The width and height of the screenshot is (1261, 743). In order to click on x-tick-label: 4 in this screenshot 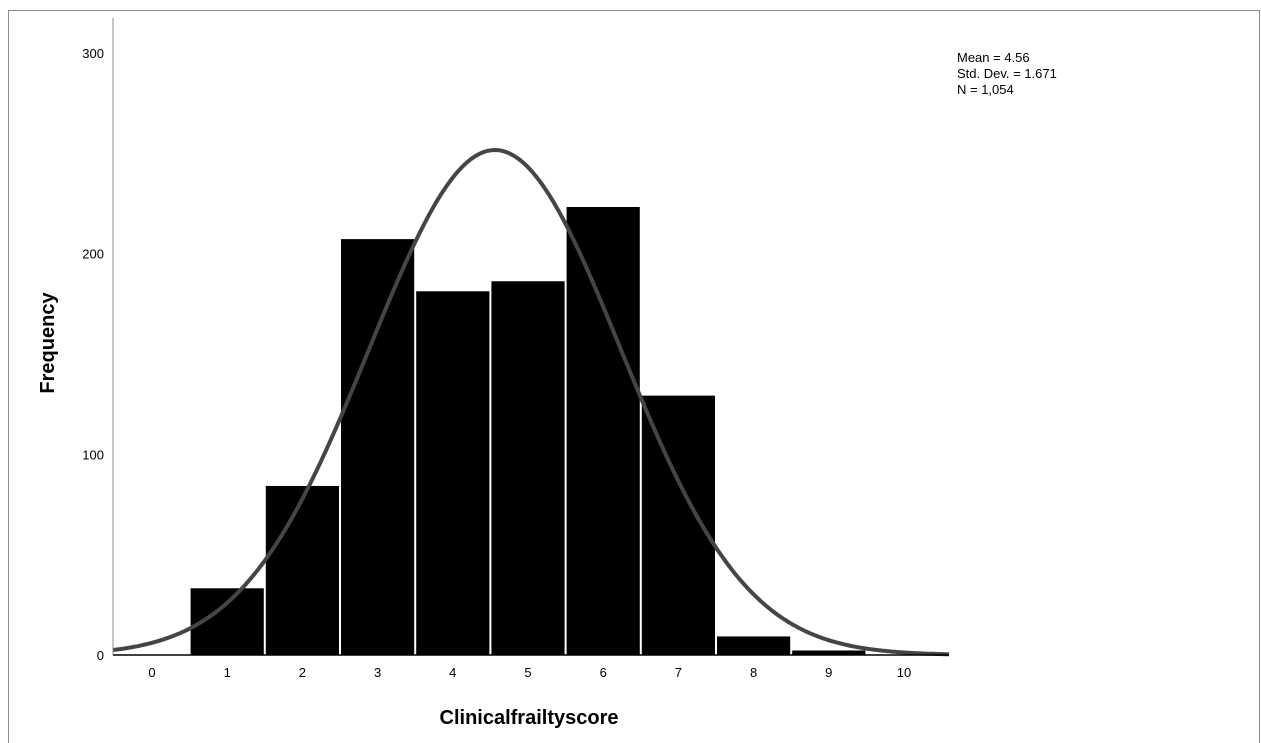, I will do `click(452, 672)`.